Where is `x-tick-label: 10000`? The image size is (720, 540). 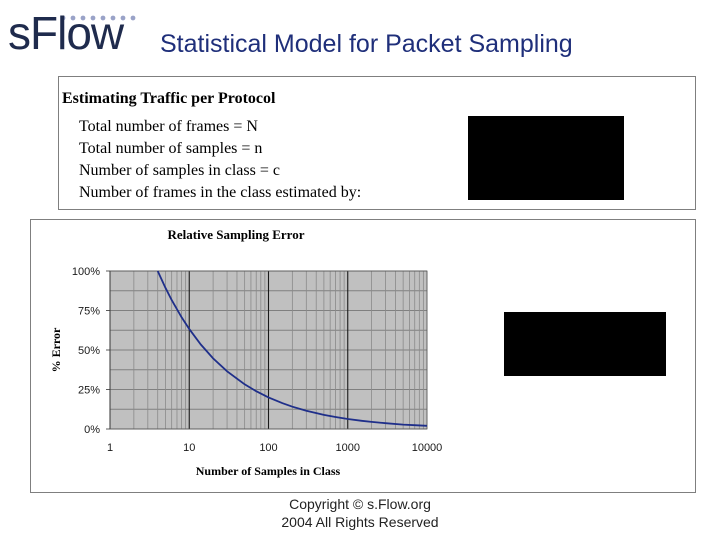 x-tick-label: 10000 is located at coordinates (427, 448).